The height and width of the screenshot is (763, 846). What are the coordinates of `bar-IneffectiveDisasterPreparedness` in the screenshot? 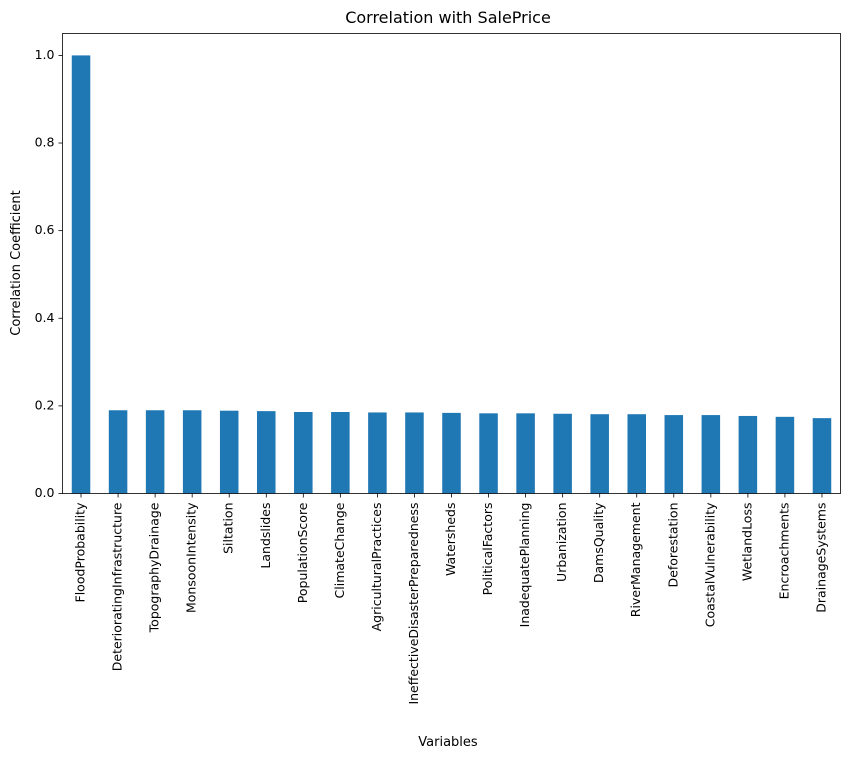 It's located at (414, 453).